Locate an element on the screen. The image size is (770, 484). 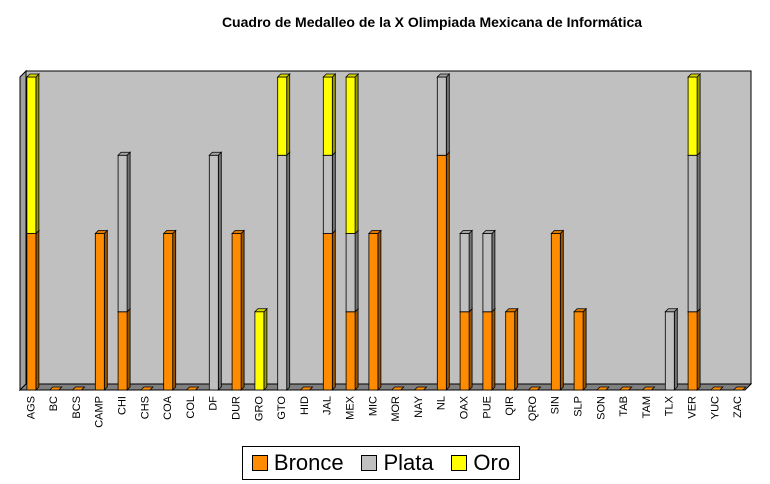
bar-coa-bronce is located at coordinates (169, 310).